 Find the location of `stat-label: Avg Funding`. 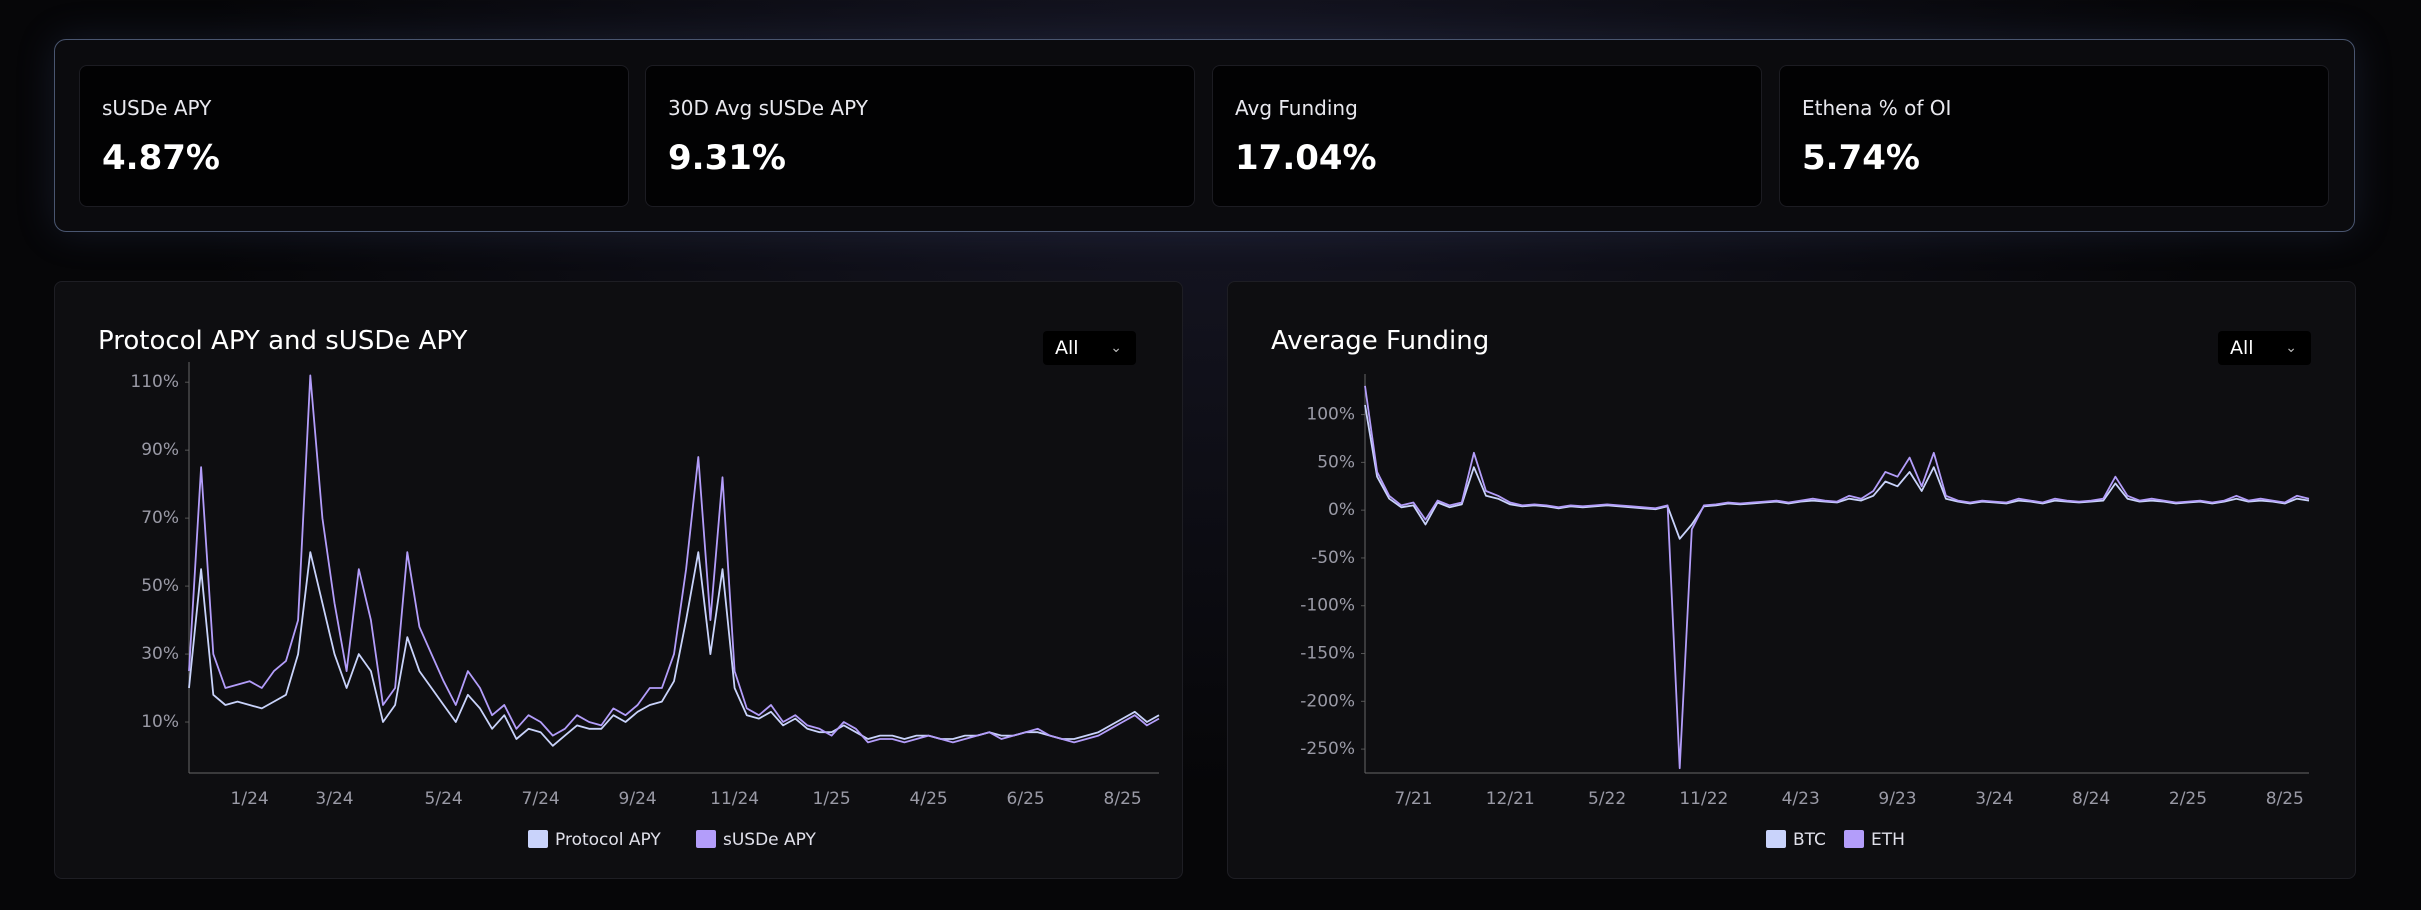

stat-label: Avg Funding is located at coordinates (1296, 108).